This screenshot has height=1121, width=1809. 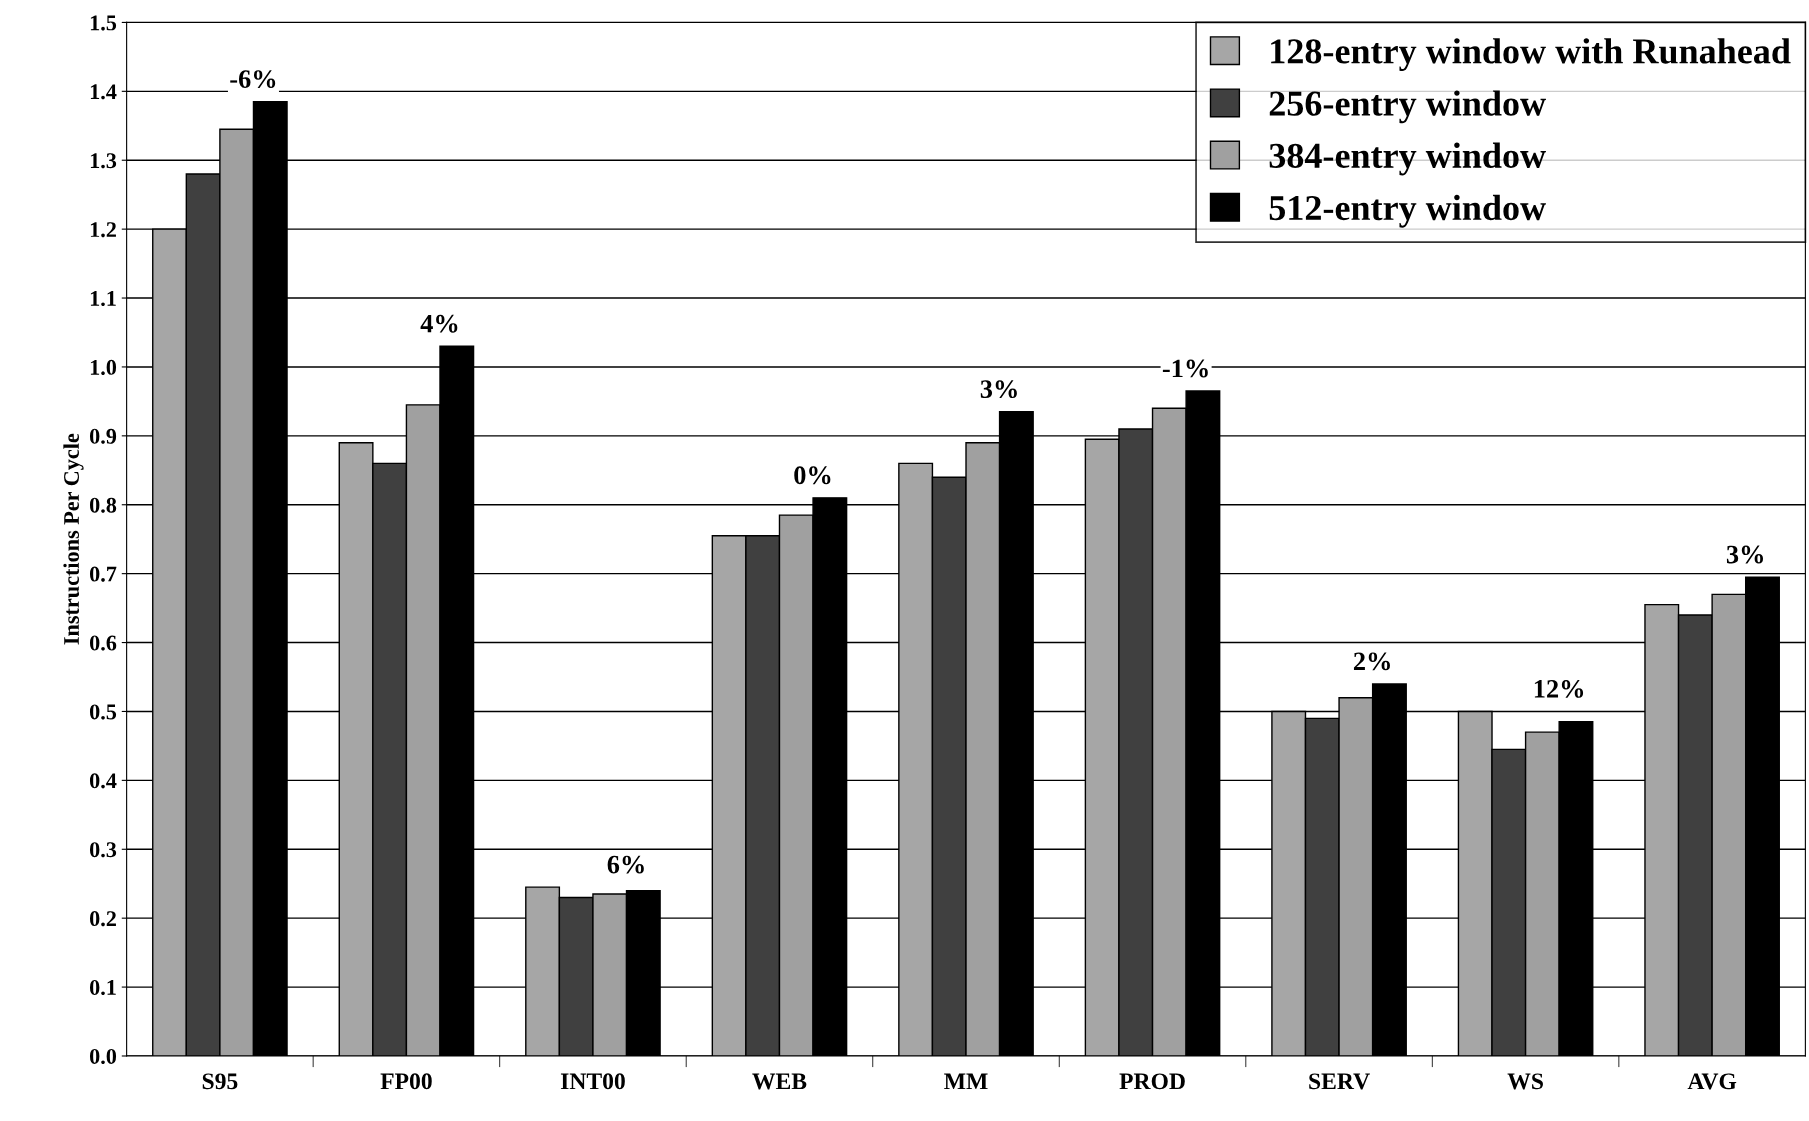 What do you see at coordinates (73, 539) in the screenshot?
I see `y-axis-title: Instructions Per Cycle` at bounding box center [73, 539].